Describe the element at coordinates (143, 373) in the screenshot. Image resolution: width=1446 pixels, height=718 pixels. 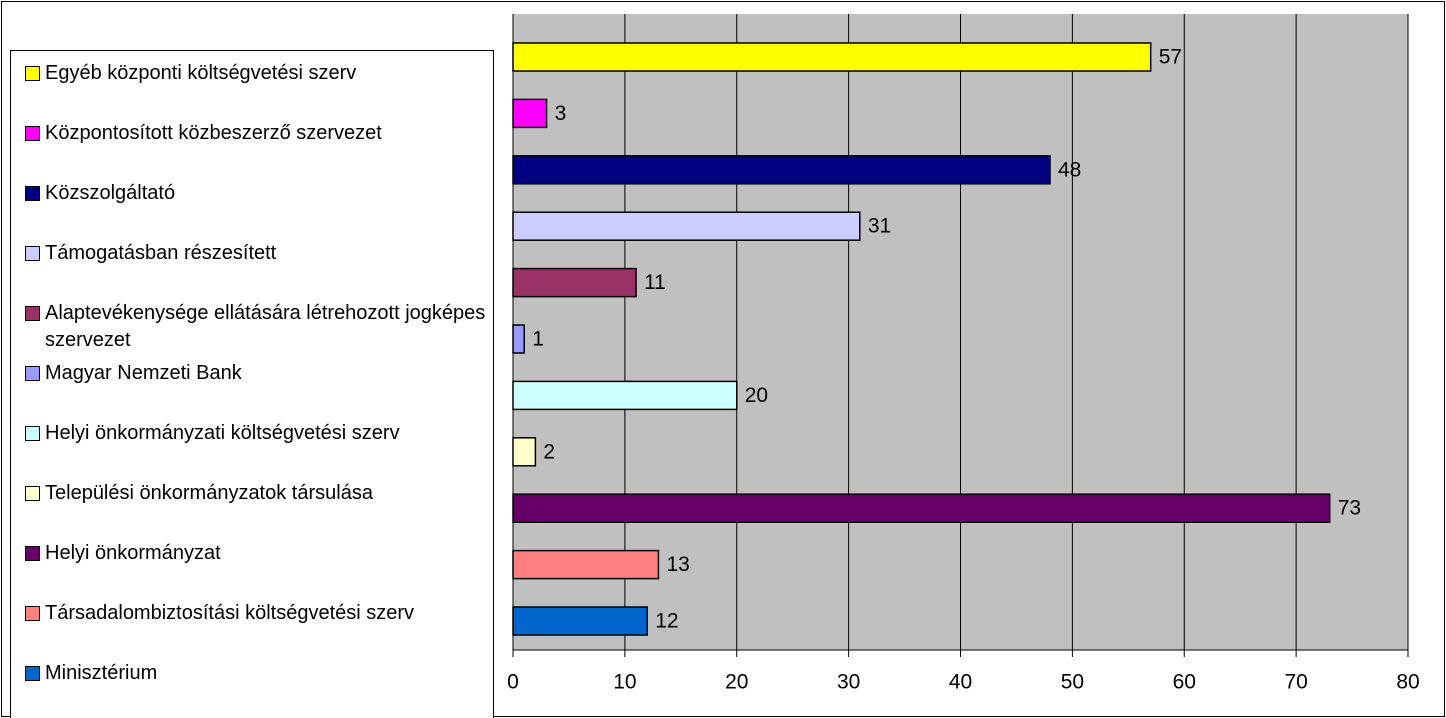
I see `legend-label: Magyar Nemzeti Bank` at that location.